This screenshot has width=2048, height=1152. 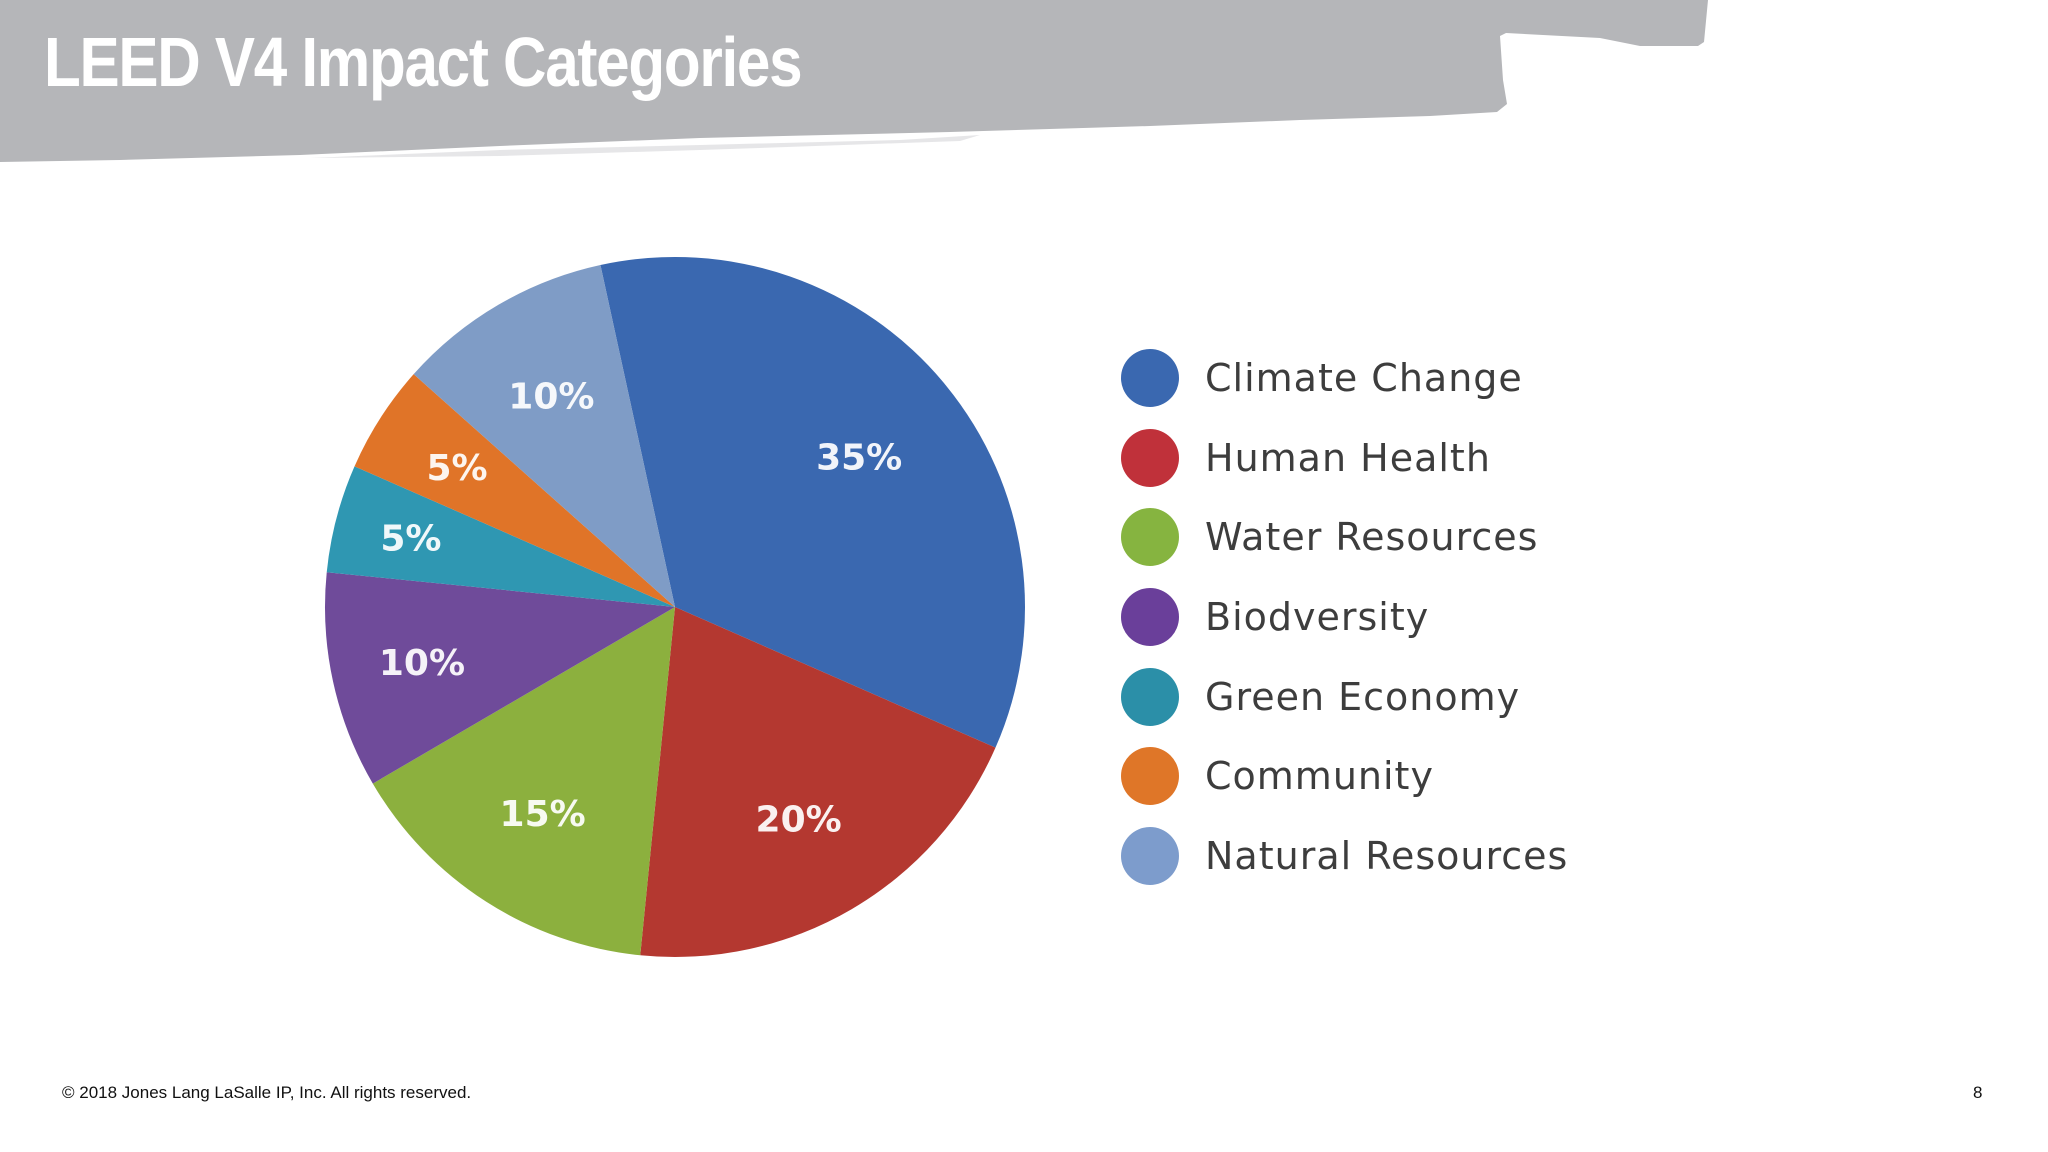 I want to click on legend-item: Water Resources, so click(x=1344, y=537).